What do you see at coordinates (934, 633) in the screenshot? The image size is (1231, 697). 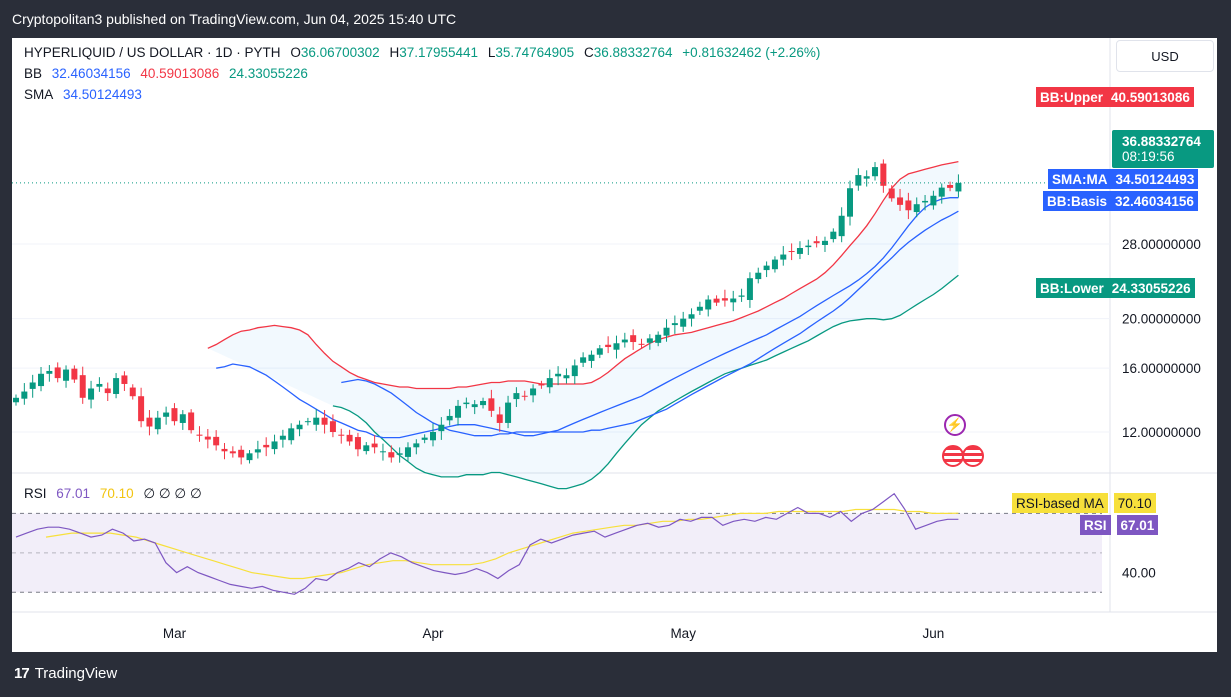 I see `time-axis-label: Jun` at bounding box center [934, 633].